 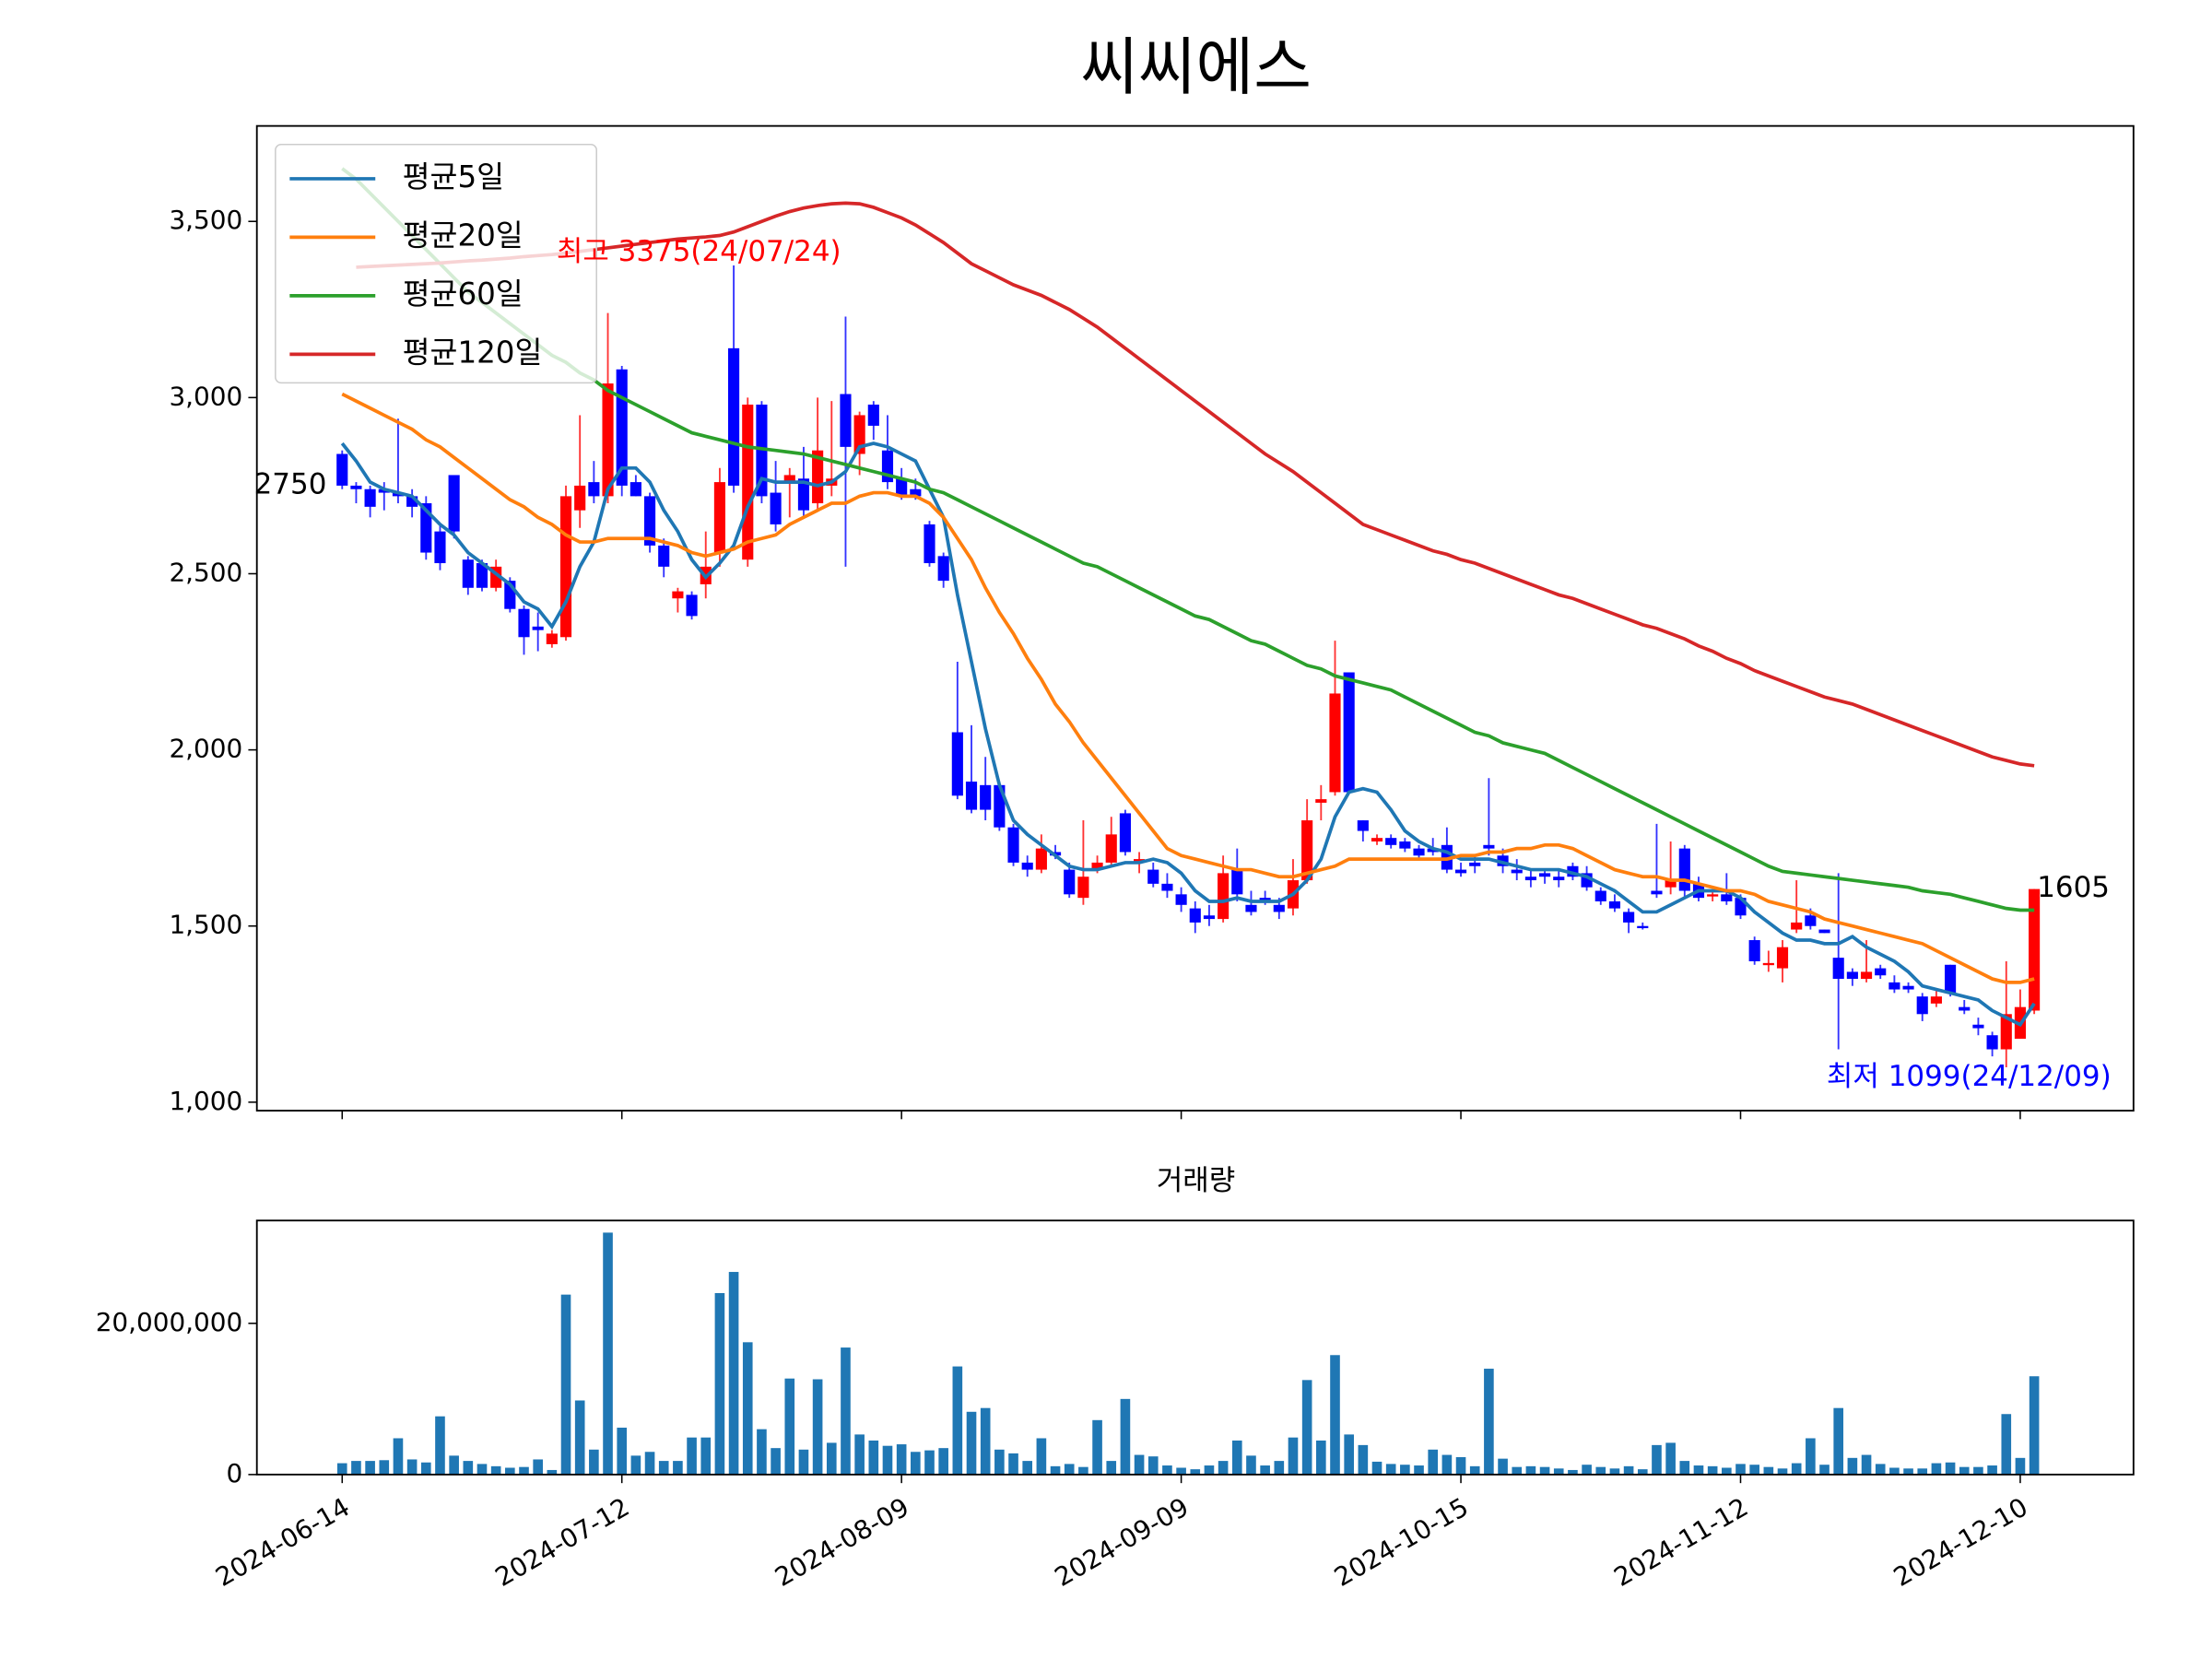 What do you see at coordinates (2073, 887) in the screenshot?
I see `last-close-label: 1605` at bounding box center [2073, 887].